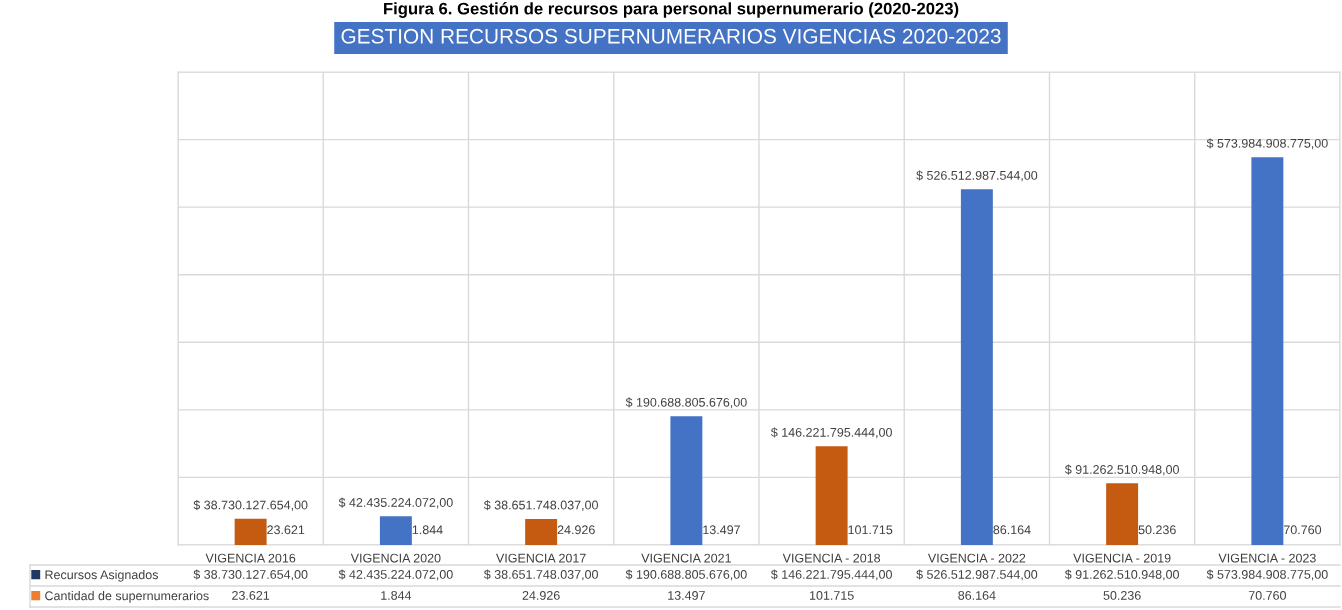 The image size is (1342, 610). What do you see at coordinates (395, 503) in the screenshot?
I see `text: $ 42.435.224.072,00` at bounding box center [395, 503].